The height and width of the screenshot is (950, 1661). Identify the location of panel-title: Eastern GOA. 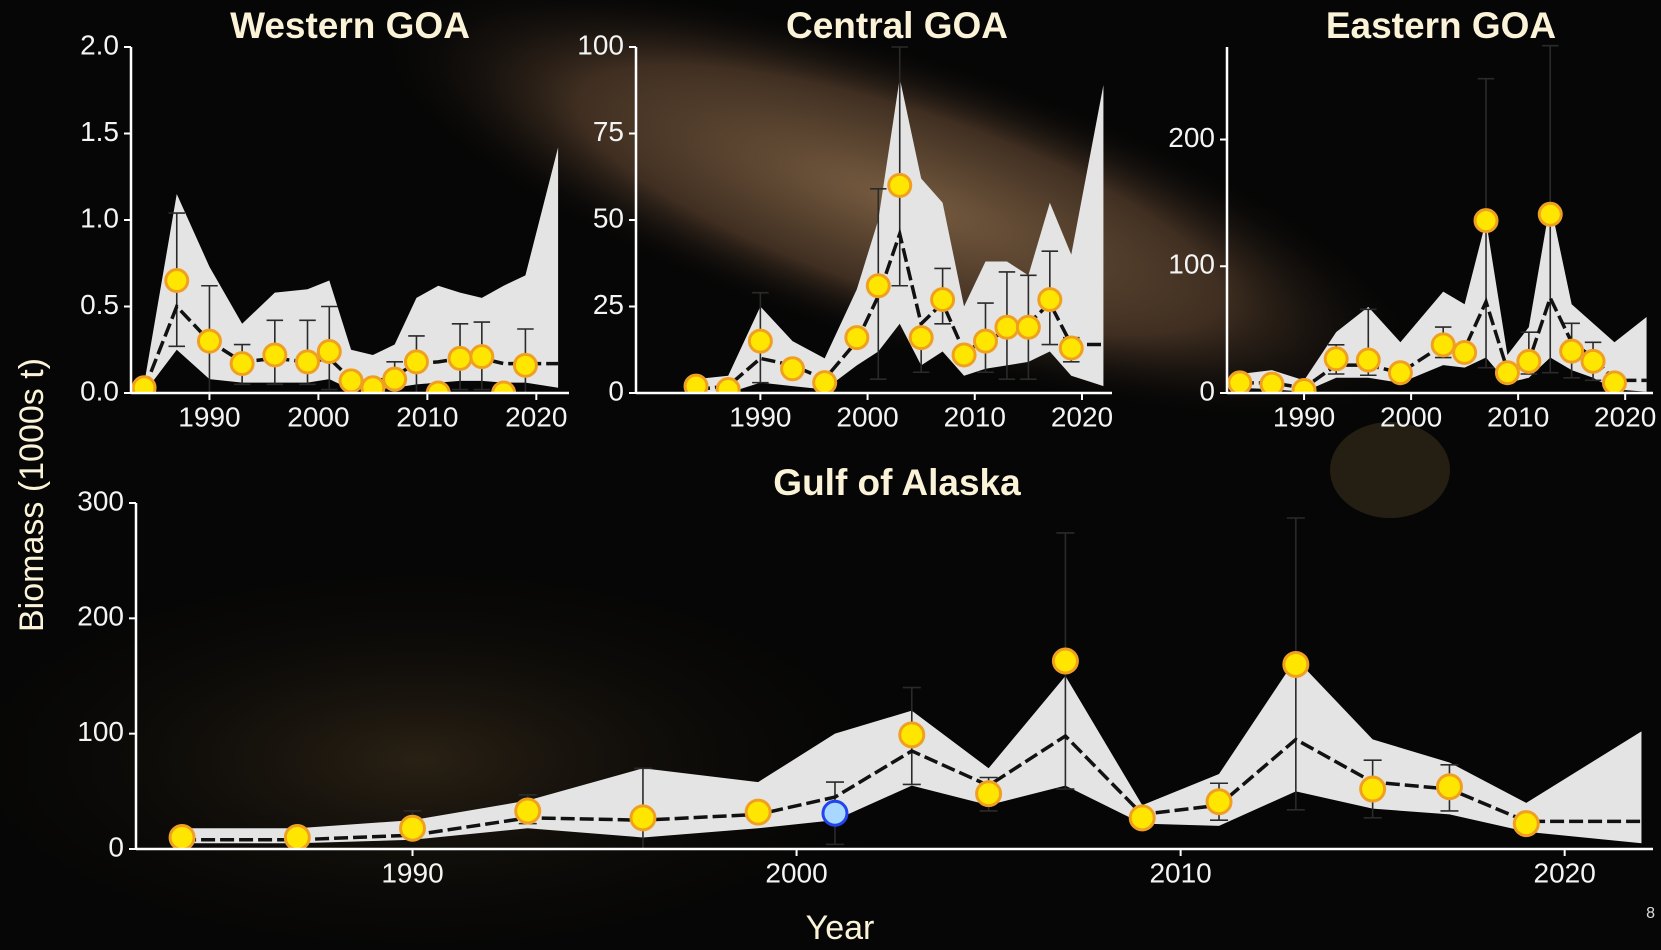
(1441, 25).